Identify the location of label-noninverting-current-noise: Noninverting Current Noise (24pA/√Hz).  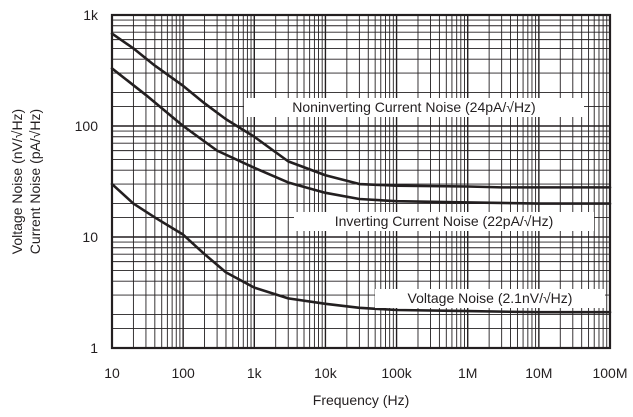
(413, 107).